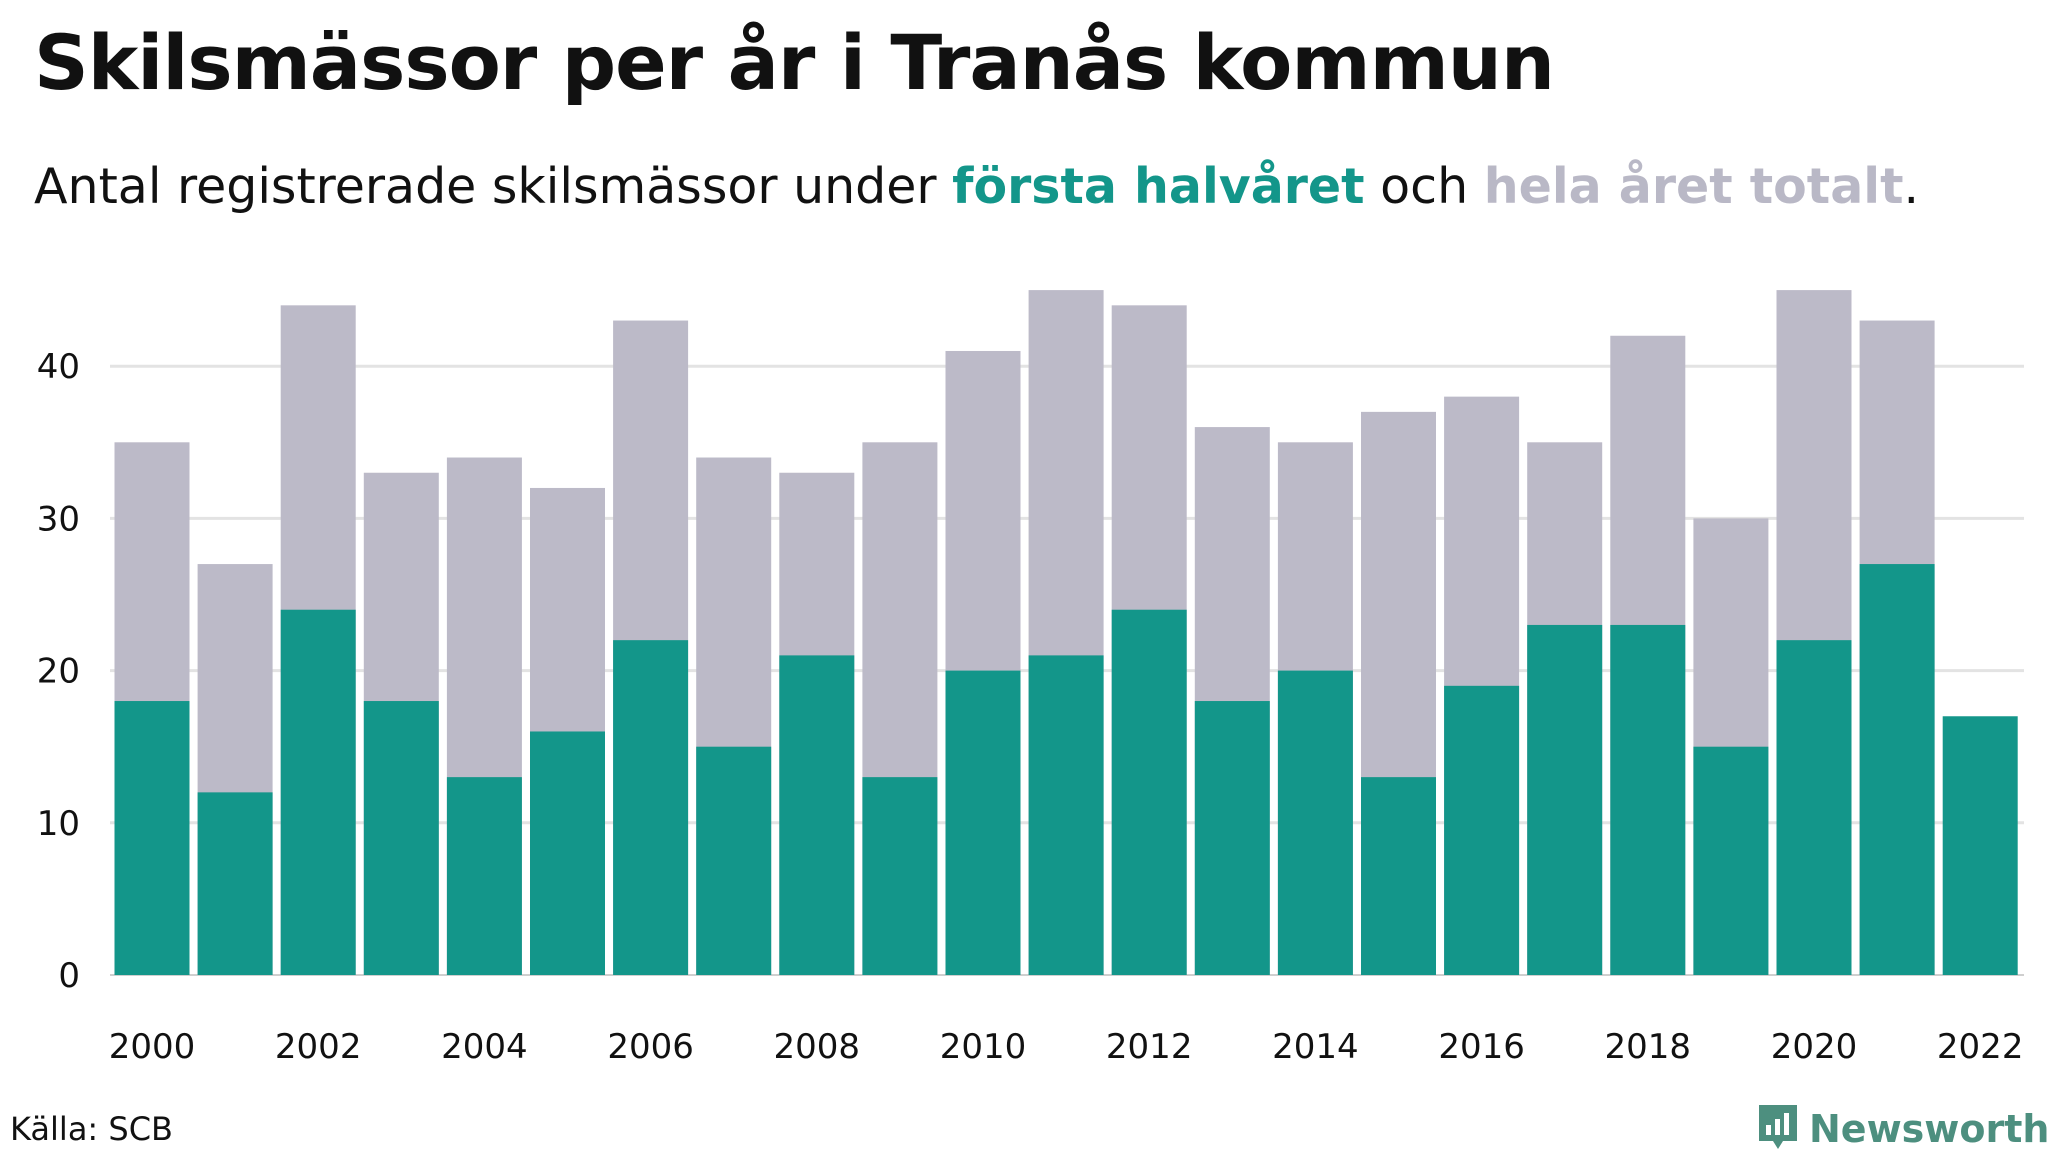 Image resolution: width=2048 pixels, height=1157 pixels. I want to click on x-tick-label: 2010, so click(983, 1047).